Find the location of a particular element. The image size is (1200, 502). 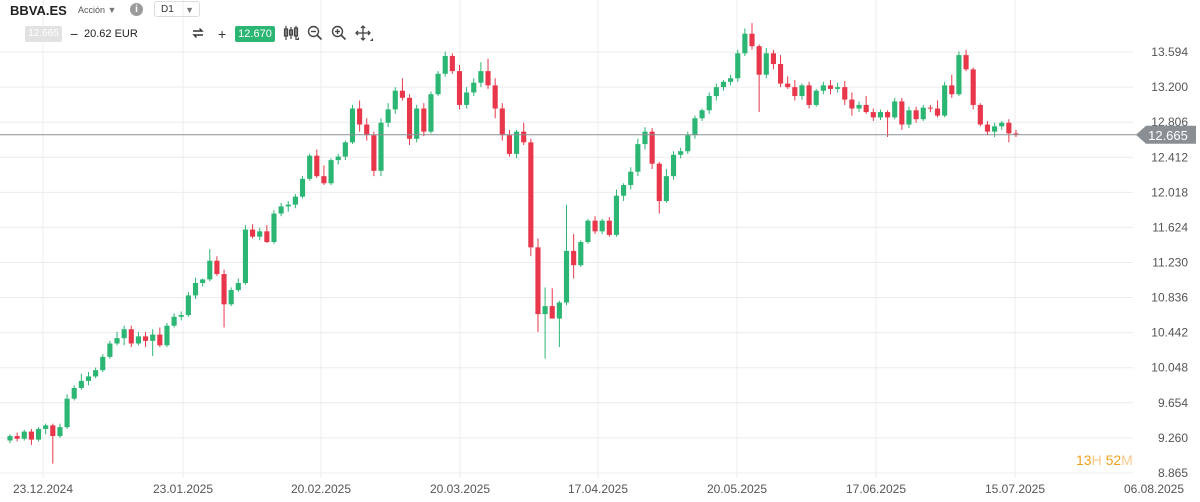

buy-price-button: 12.670 is located at coordinates (255, 34).